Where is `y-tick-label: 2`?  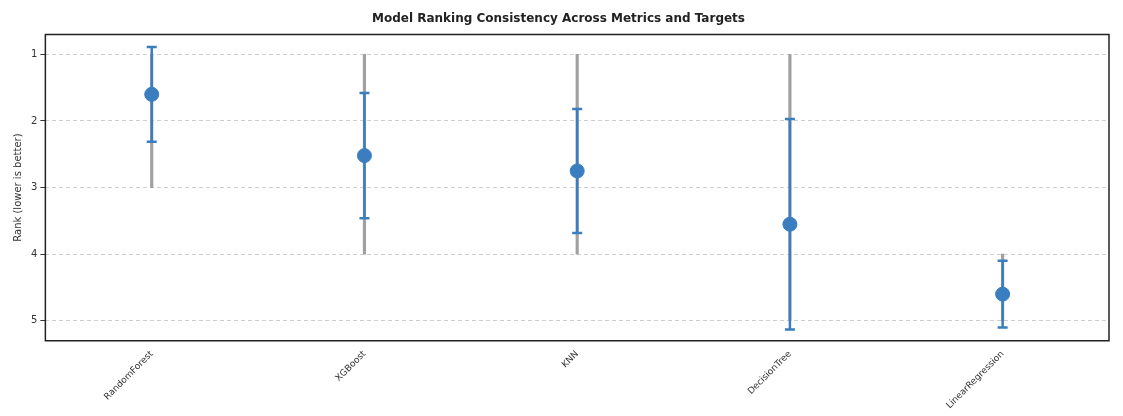 y-tick-label: 2 is located at coordinates (34, 120).